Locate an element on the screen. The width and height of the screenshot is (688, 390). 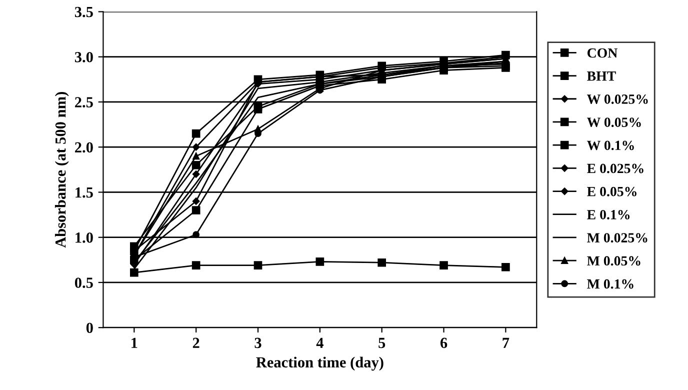
y-tick-label: 1.5 is located at coordinates (84, 192).